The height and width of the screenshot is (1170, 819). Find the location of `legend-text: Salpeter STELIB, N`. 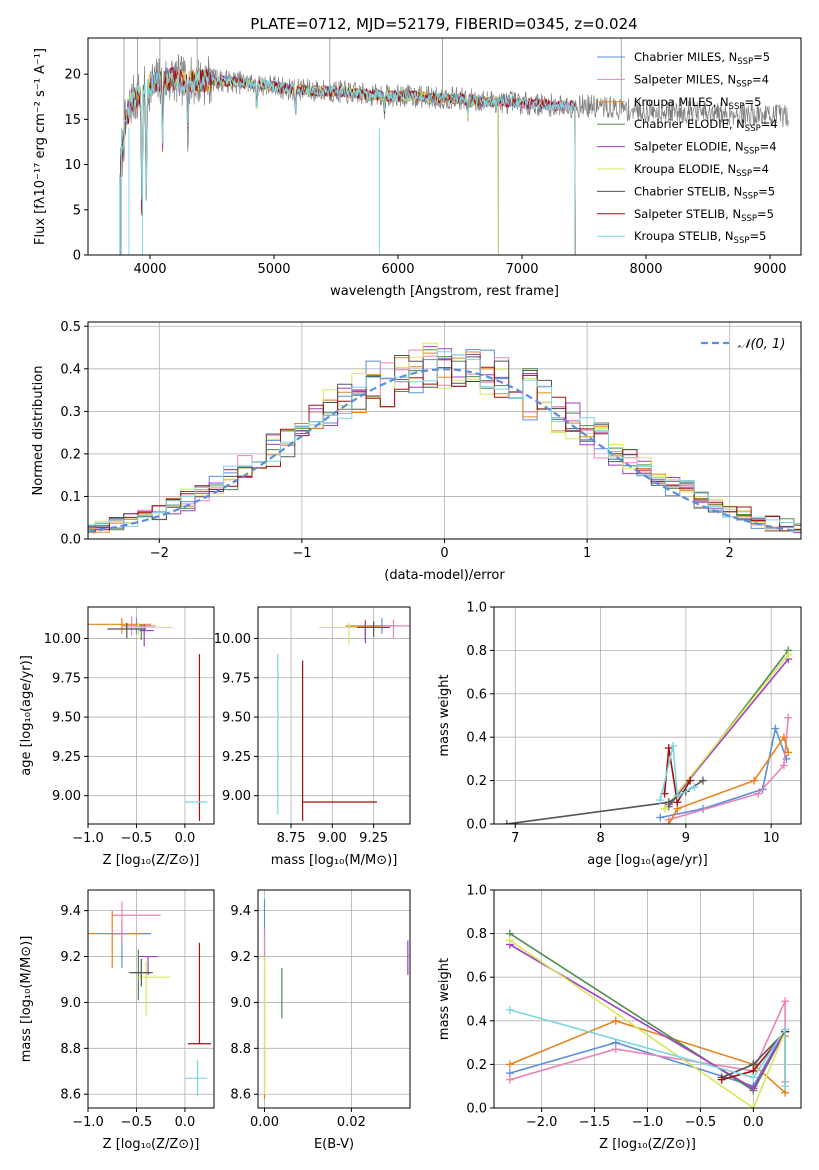

legend-text: Salpeter STELIB, N is located at coordinates (687, 214).